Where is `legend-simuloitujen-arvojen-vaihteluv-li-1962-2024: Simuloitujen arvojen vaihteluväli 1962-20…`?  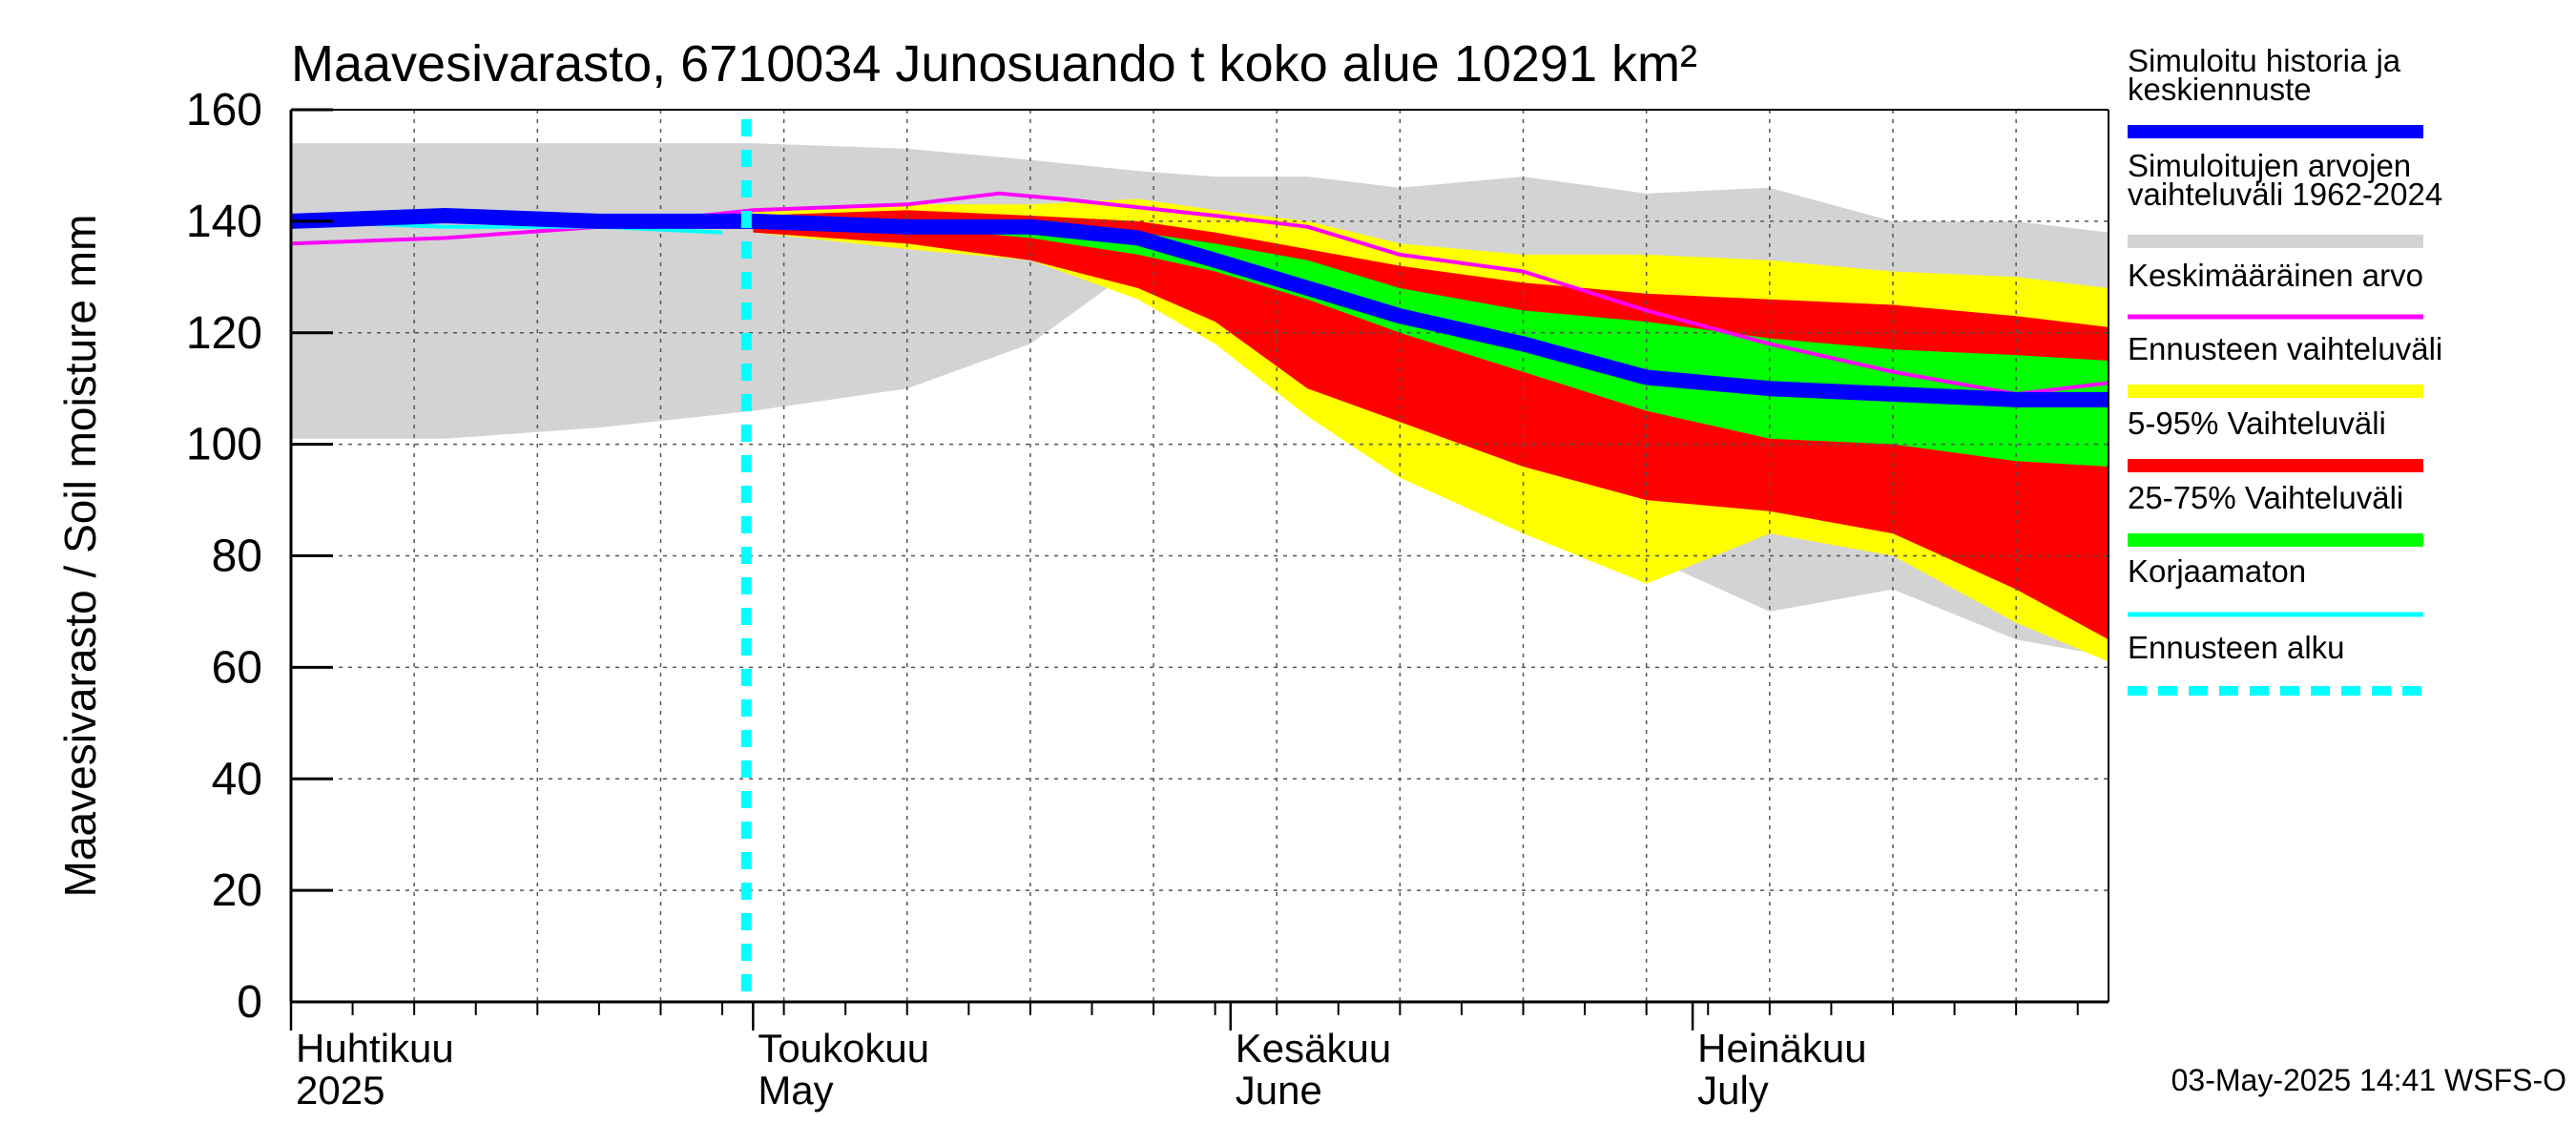 legend-simuloitujen-arvojen-vaihteluv-li-1962-2024: Simuloitujen arvojen vaihteluväli 1962-20… is located at coordinates (2285, 198).